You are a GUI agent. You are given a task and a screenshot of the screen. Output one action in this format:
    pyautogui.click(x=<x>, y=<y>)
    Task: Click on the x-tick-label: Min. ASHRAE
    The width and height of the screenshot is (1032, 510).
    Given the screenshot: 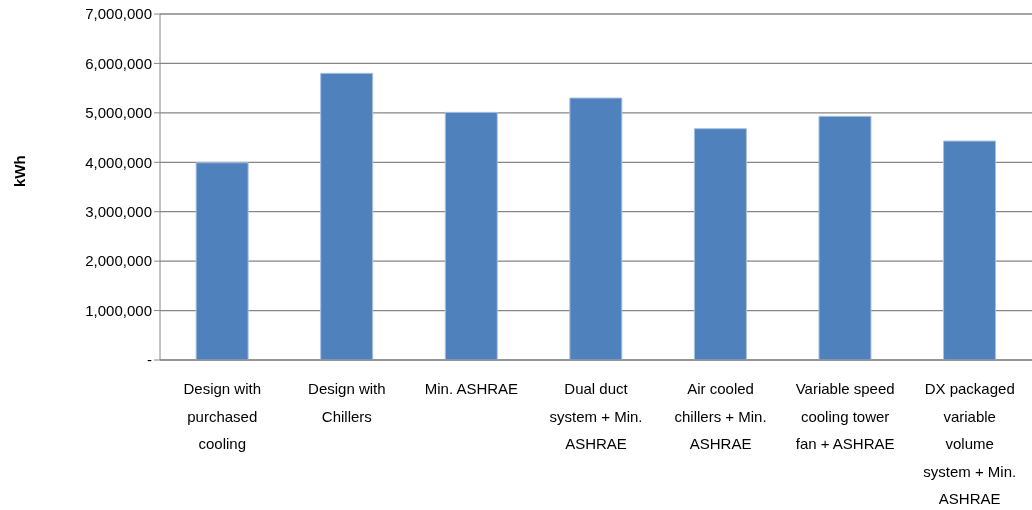 What is the action you would take?
    pyautogui.click(x=471, y=388)
    